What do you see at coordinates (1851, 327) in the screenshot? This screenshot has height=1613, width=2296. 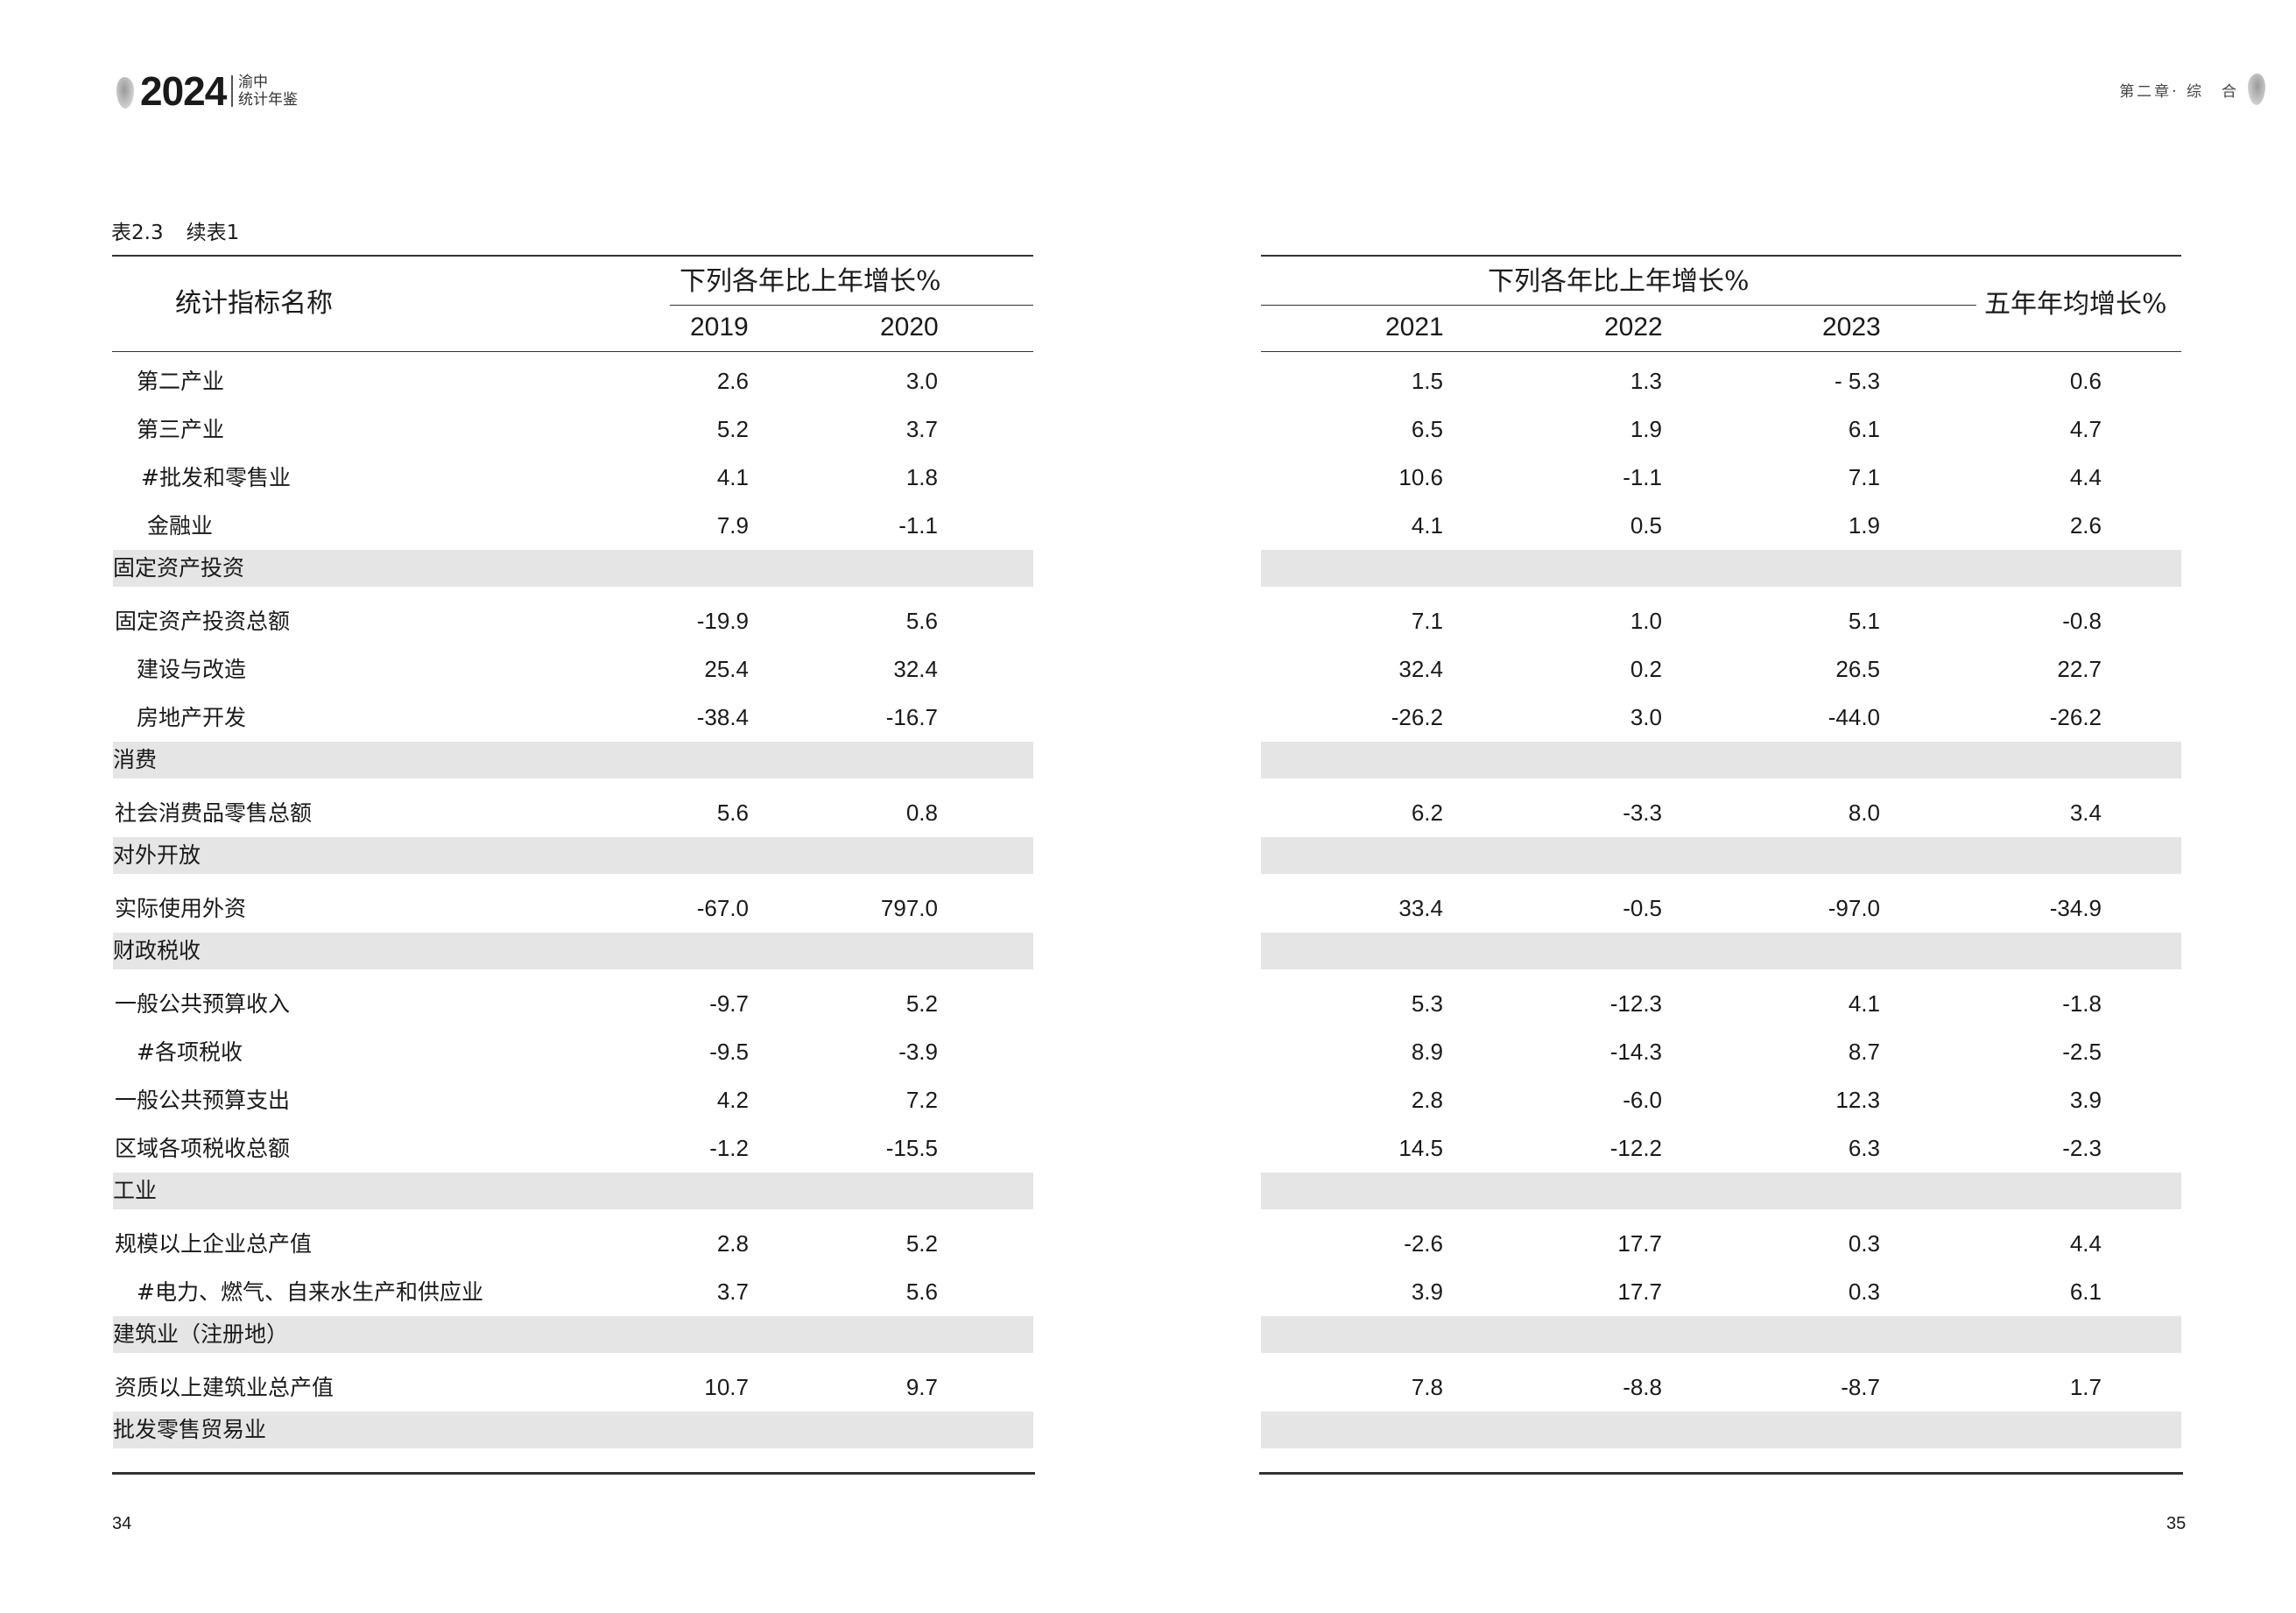 I see `header-year-2023: 2023` at bounding box center [1851, 327].